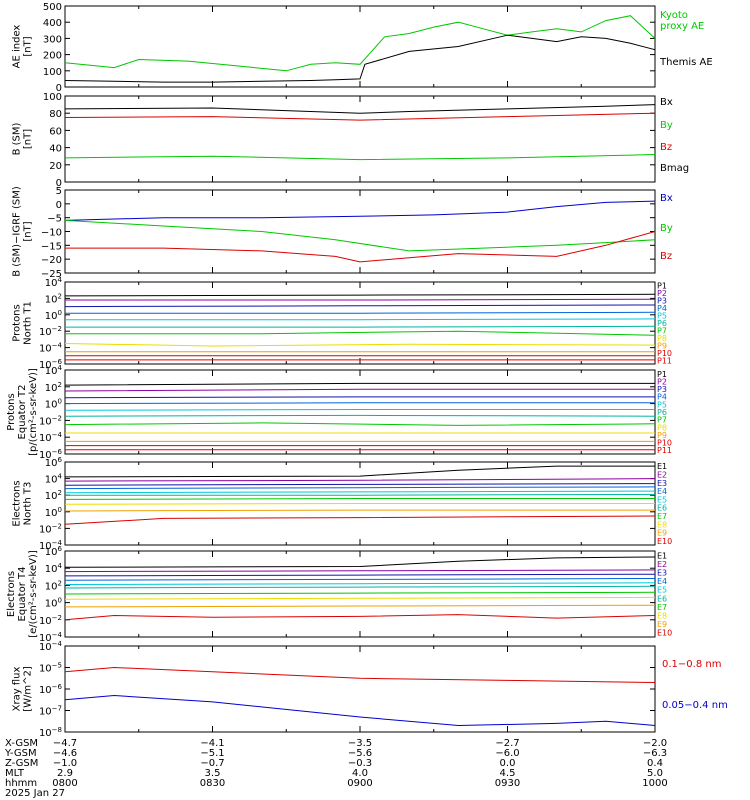 The width and height of the screenshot is (750, 800). Describe the element at coordinates (360, 710) in the screenshot. I see `series-line-00504nm` at that location.